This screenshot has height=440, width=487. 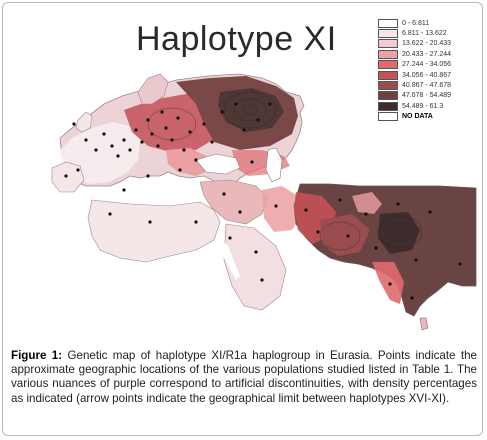 I want to click on legend-row: 13.622 - 20.433, so click(x=430, y=44).